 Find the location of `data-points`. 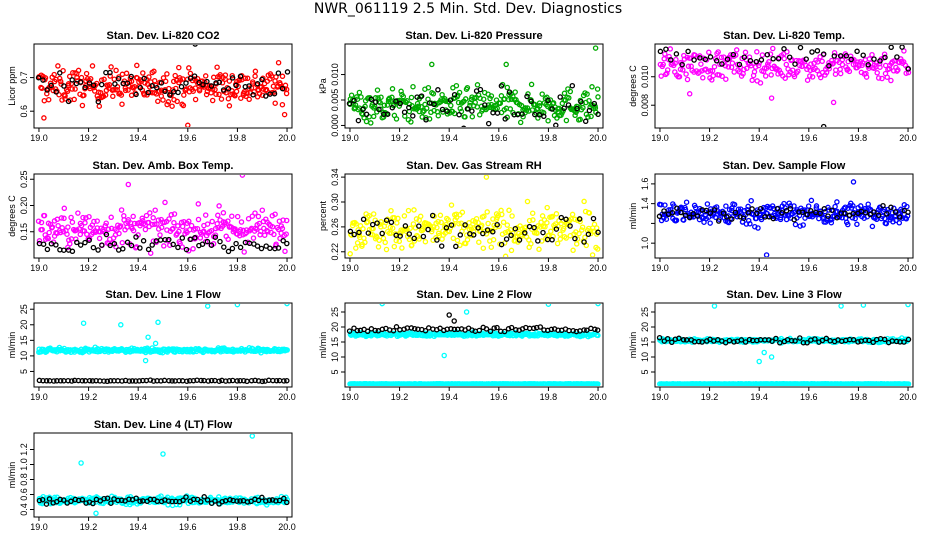

data-points is located at coordinates (784, 345).